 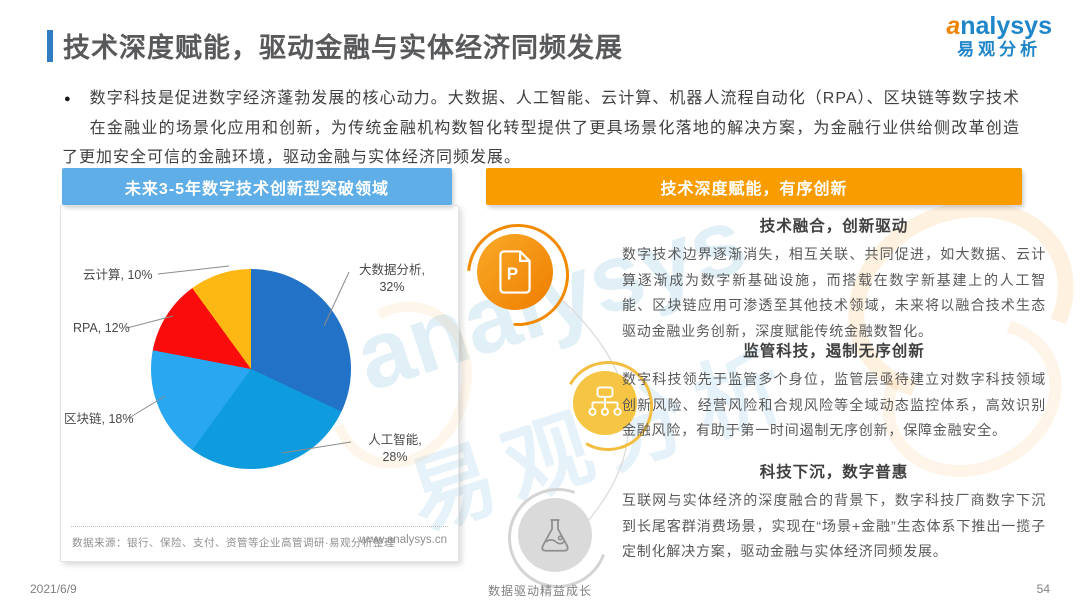 I want to click on source-note: 数据来源：银行、保险、支付、资管等企业高管调研·易观分析整理, so click(x=233, y=543).